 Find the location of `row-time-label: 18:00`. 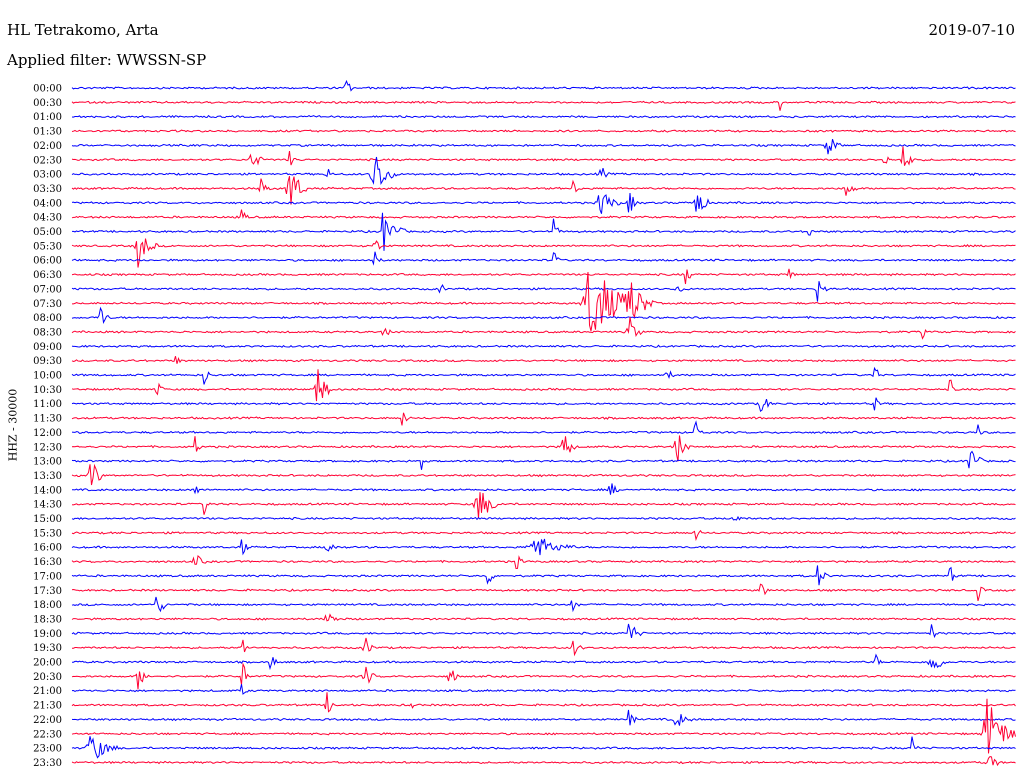

row-time-label: 18:00 is located at coordinates (47, 605).